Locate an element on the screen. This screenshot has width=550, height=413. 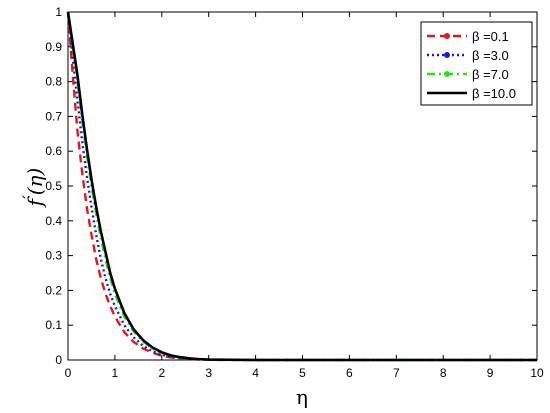
y-tick-label: 0.9 is located at coordinates (53, 47).